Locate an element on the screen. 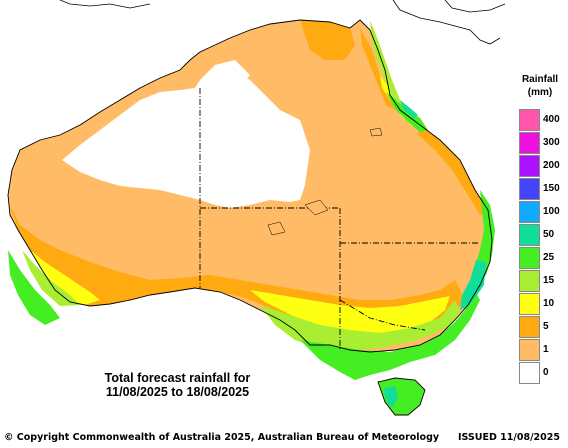 The image size is (568, 448). legend-label: 100 is located at coordinates (551, 211).